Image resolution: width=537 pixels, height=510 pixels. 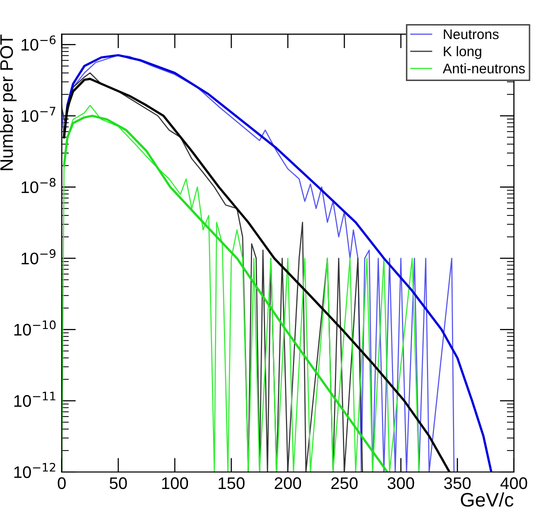 What do you see at coordinates (118, 483) in the screenshot?
I see `x-tick-label: 50` at bounding box center [118, 483].